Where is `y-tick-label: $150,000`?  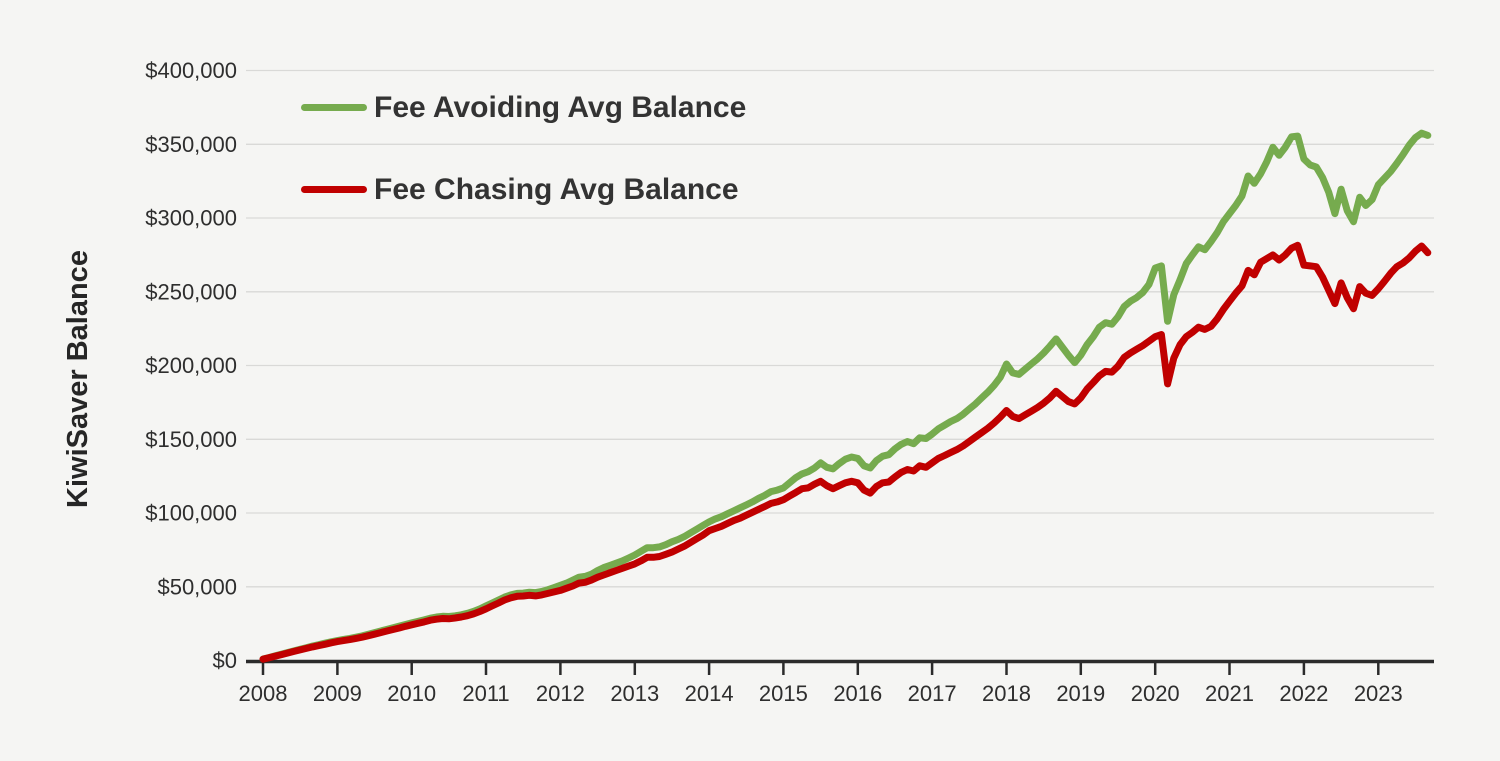 y-tick-label: $150,000 is located at coordinates (191, 439).